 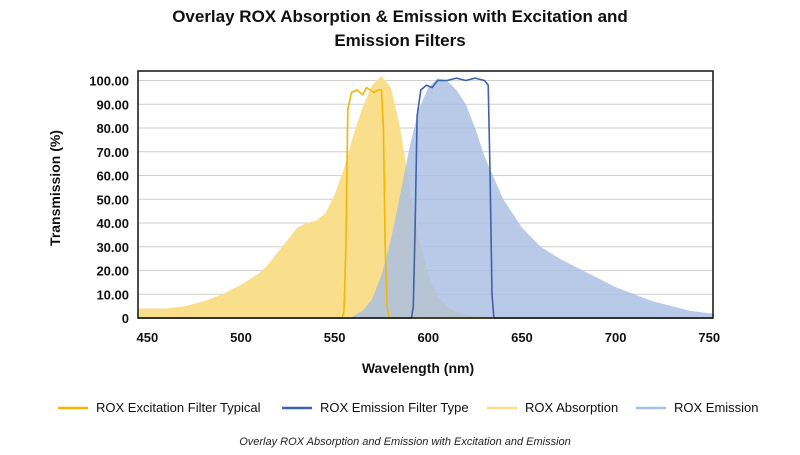 I want to click on y-tick-label: 10.00, so click(x=112, y=294).